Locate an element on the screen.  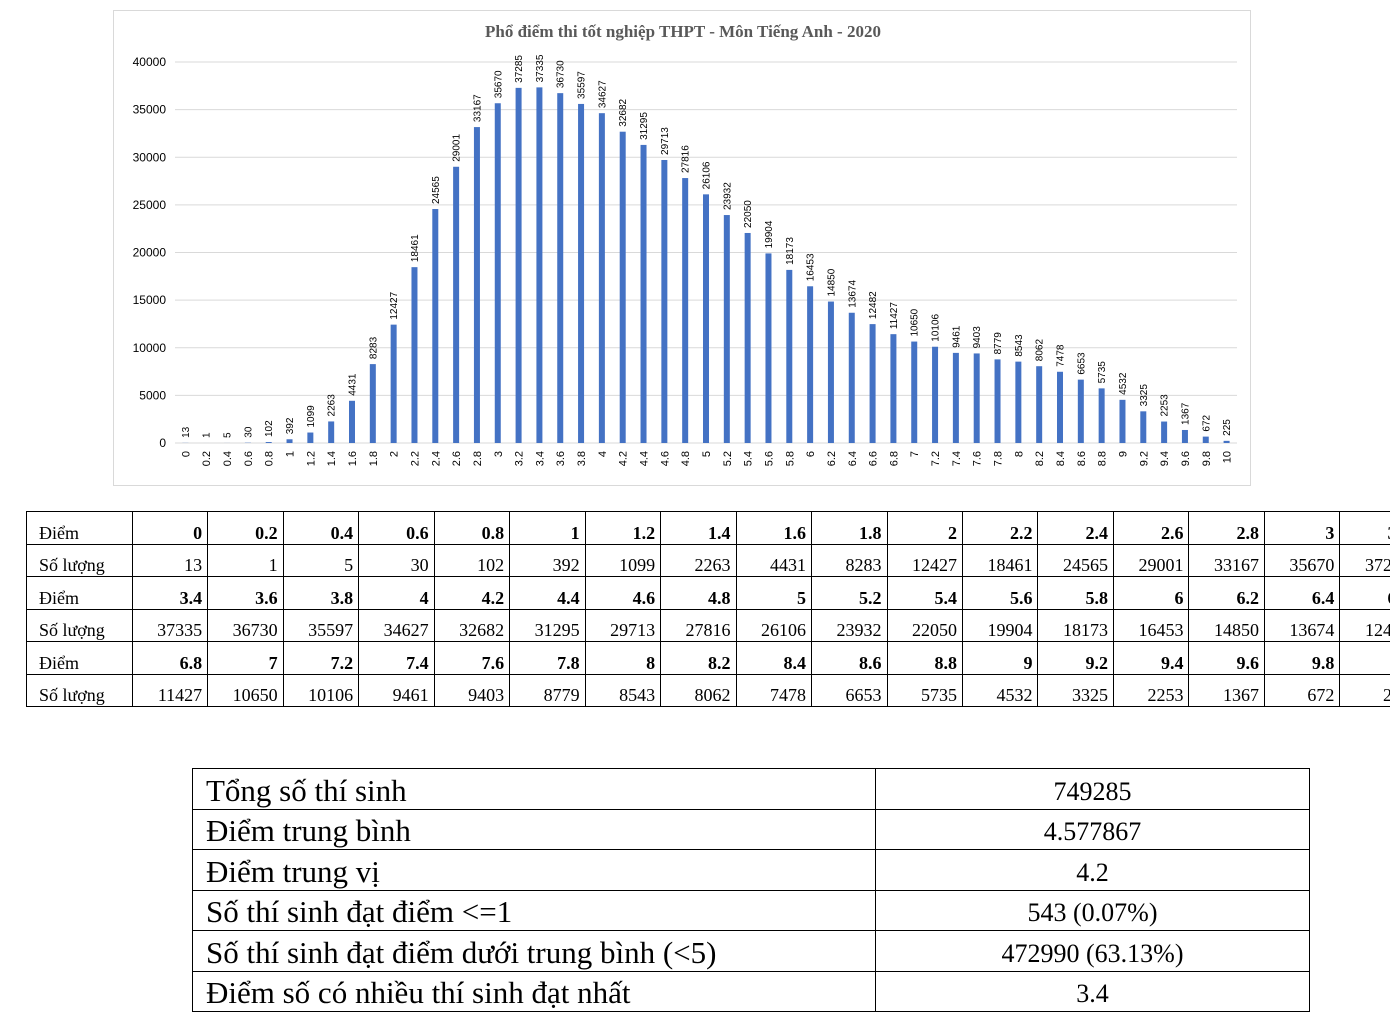
score-cell: 3.8 is located at coordinates (321, 593).